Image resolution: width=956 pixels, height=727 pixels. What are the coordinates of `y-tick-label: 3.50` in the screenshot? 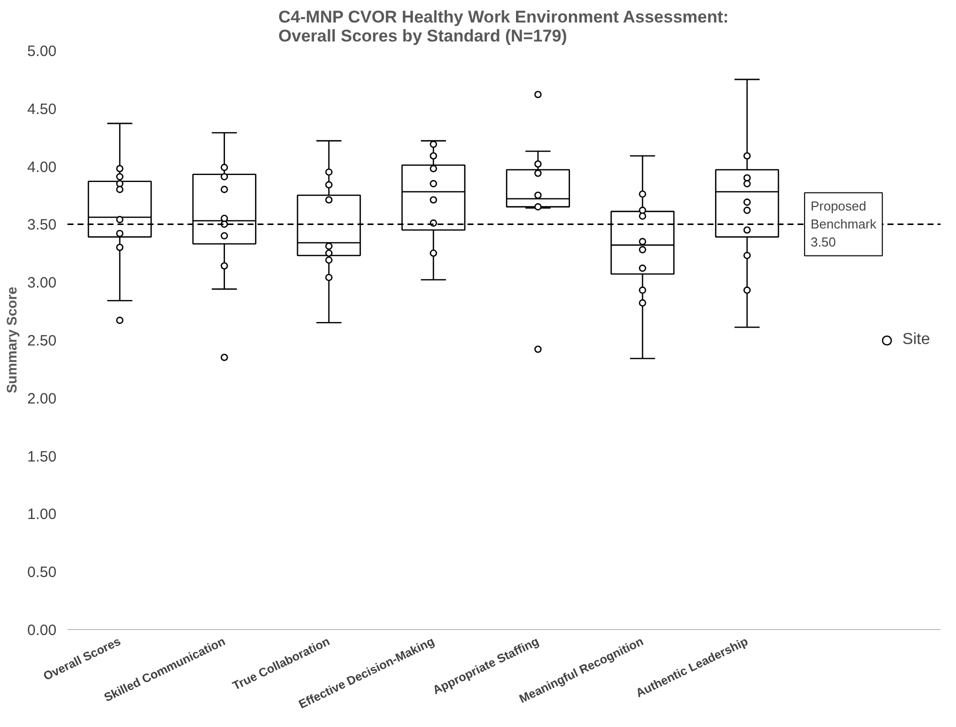 It's located at (42, 225).